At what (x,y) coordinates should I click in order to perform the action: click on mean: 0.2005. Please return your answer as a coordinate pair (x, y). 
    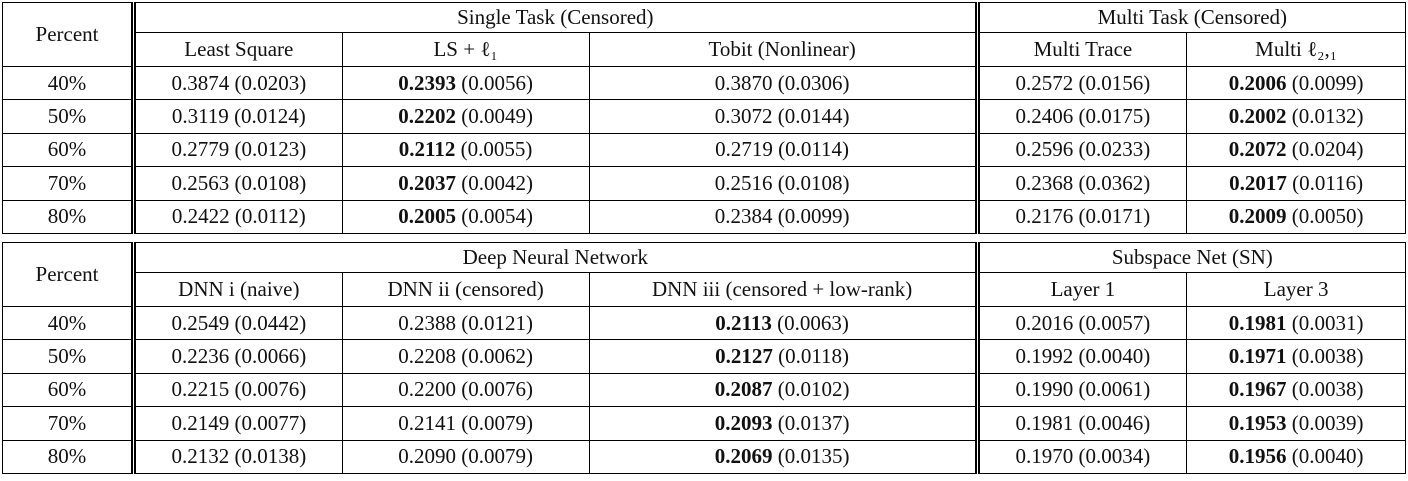
    Looking at the image, I should click on (427, 216).